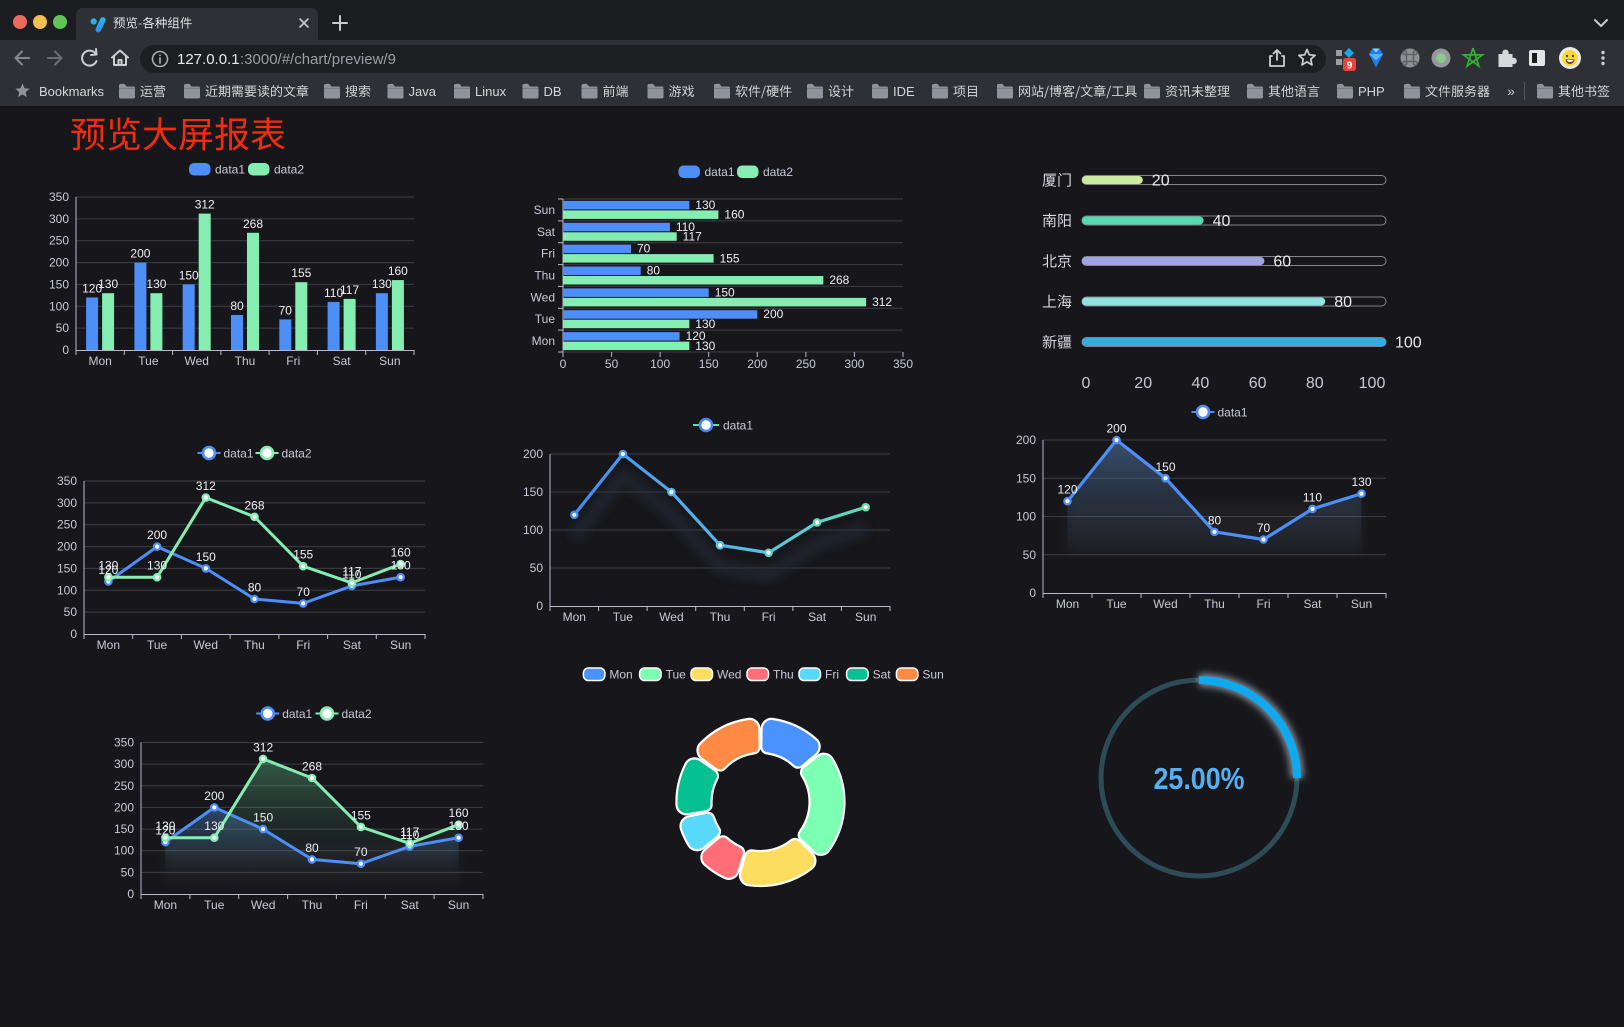  I want to click on svg-text: DB, so click(553, 91).